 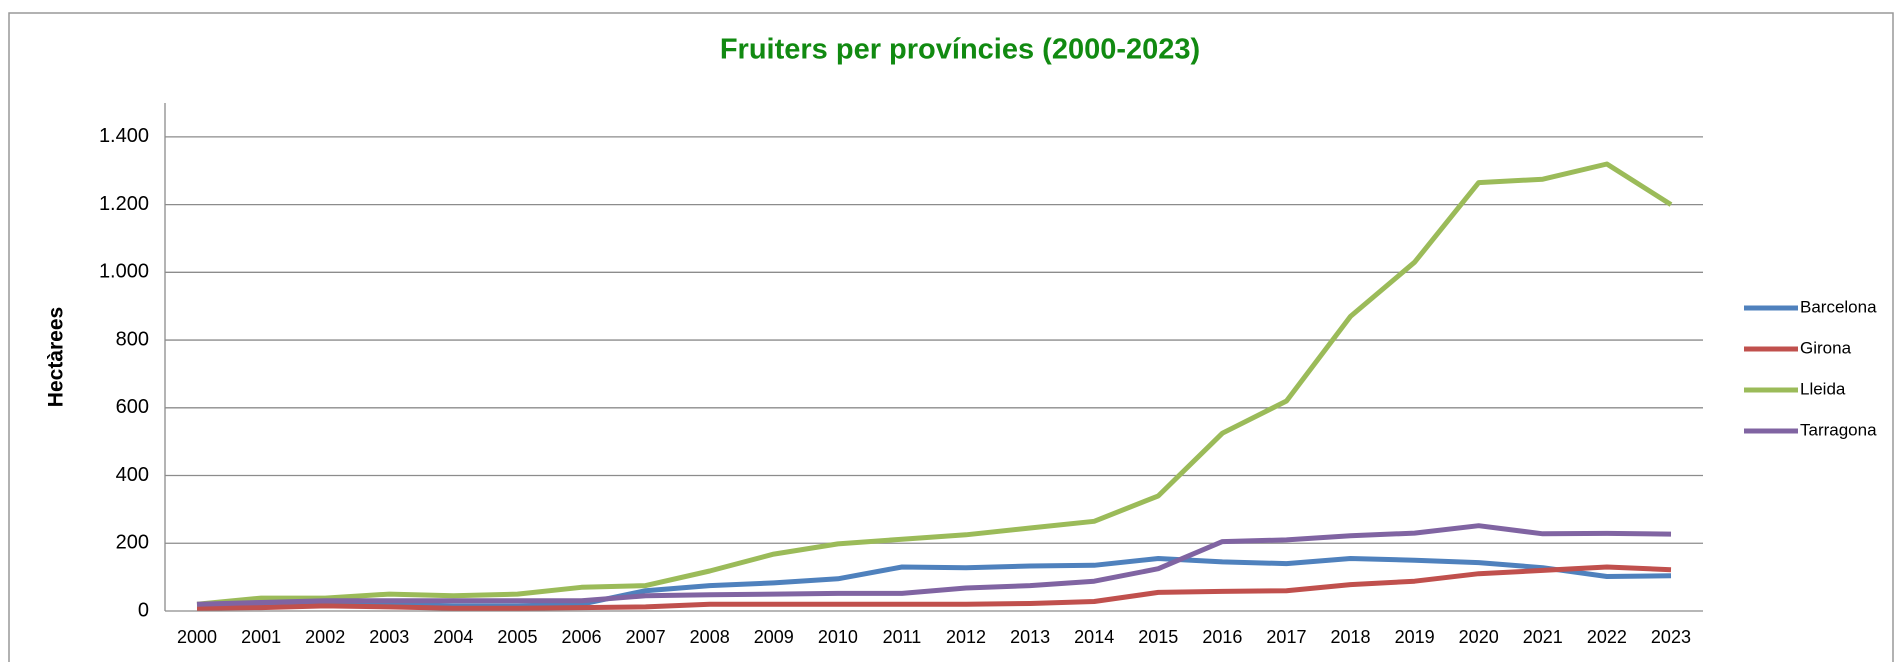 What do you see at coordinates (1351, 637) in the screenshot?
I see `x-tick-label: 2018` at bounding box center [1351, 637].